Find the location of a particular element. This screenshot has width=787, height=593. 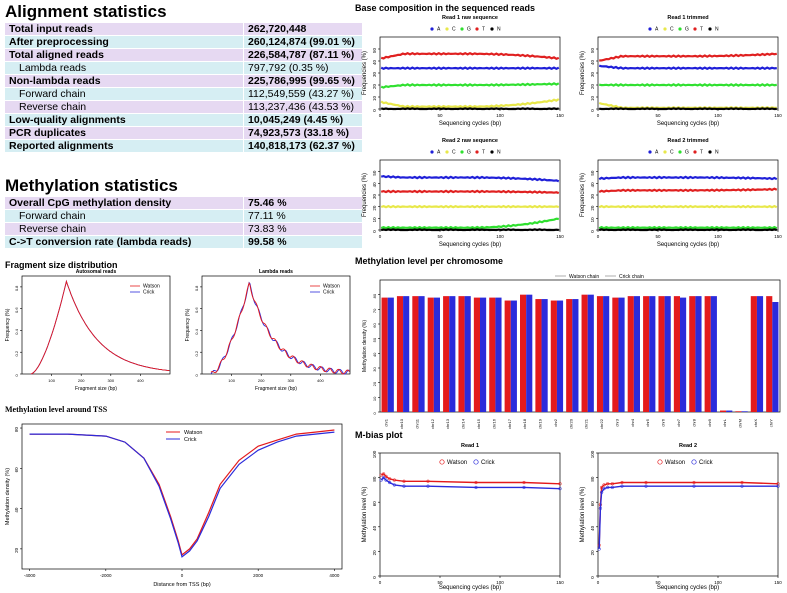

base-series-N is located at coordinates (688, 230).